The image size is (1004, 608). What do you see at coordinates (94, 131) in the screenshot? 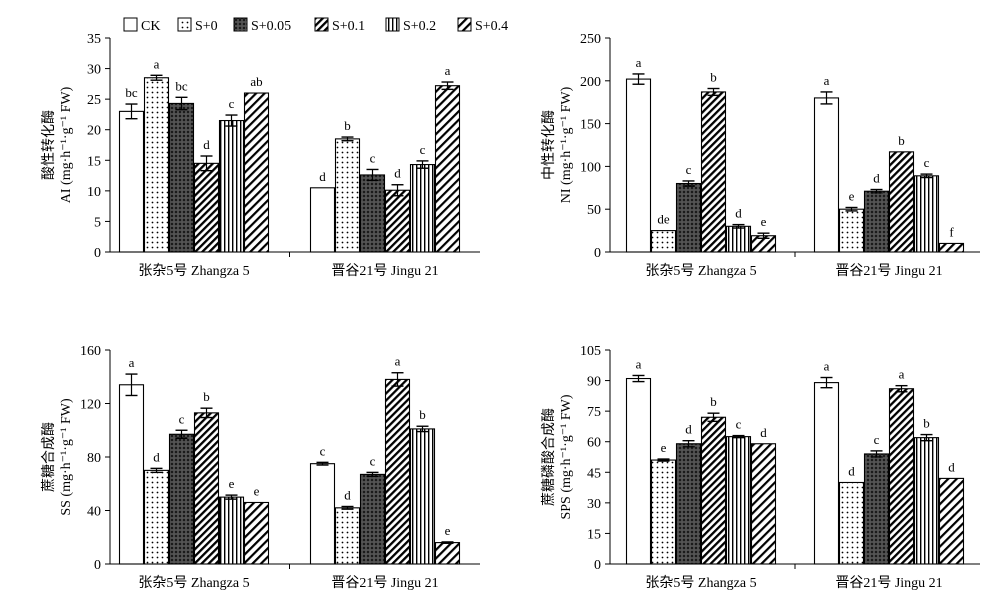
I see `y-tick-label: 20` at bounding box center [94, 131].